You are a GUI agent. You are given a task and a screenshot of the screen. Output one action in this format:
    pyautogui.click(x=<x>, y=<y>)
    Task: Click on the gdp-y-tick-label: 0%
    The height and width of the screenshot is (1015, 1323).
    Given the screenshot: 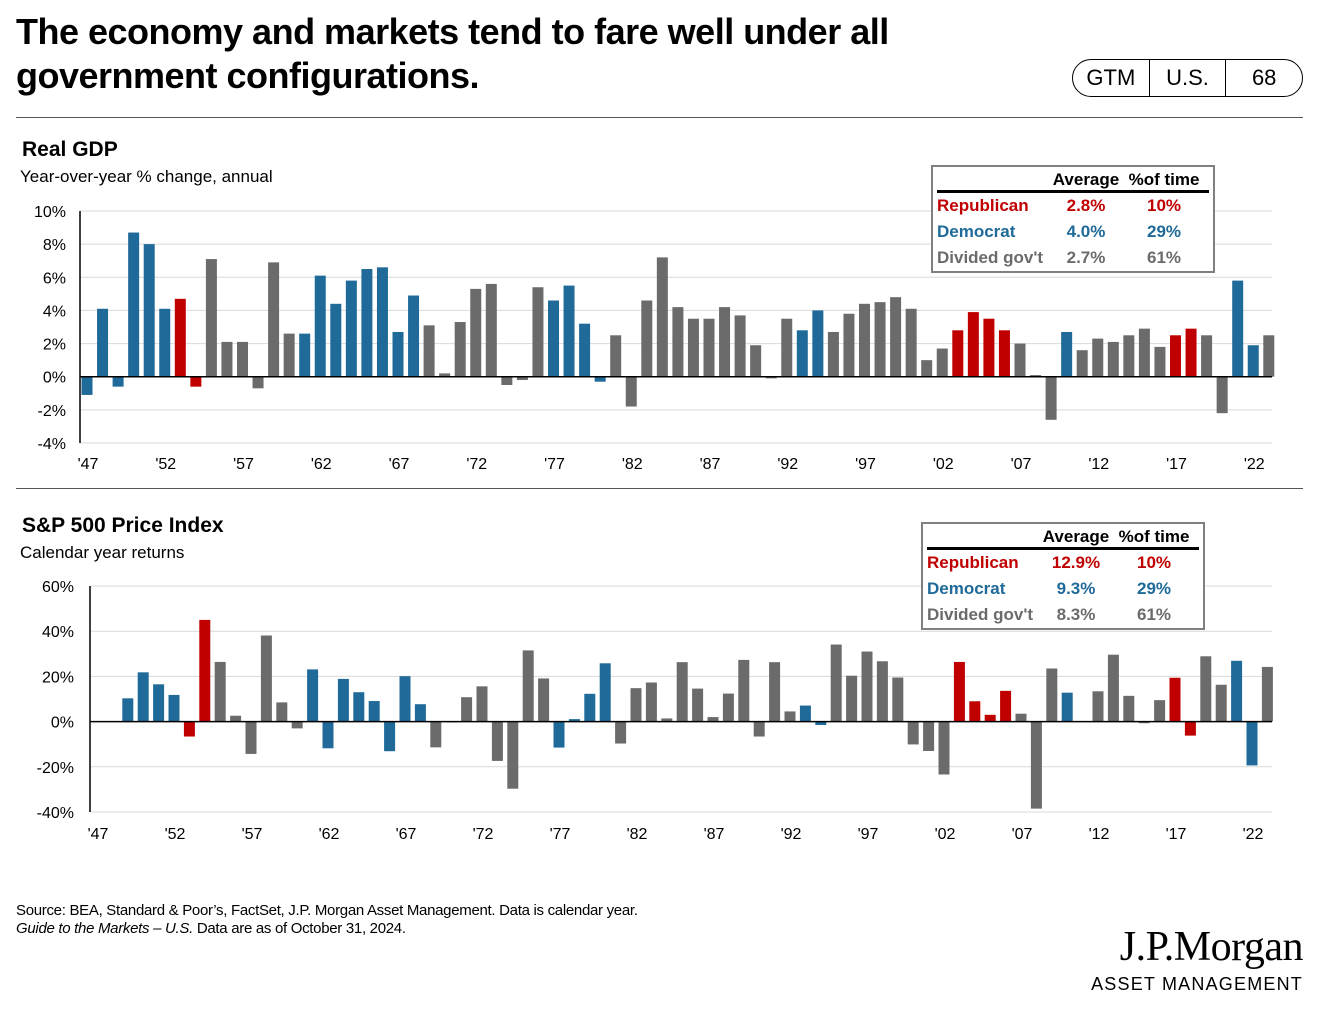 What is the action you would take?
    pyautogui.click(x=54, y=378)
    